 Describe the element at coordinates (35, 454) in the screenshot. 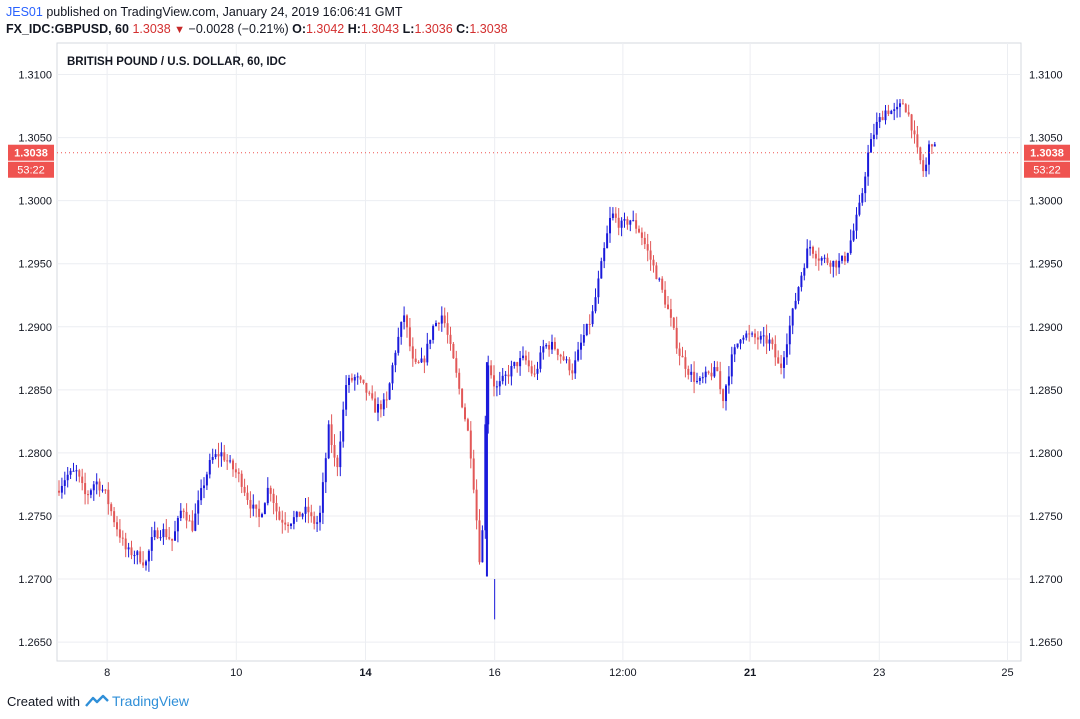

I see `y-tick-label-left: 1.2800` at that location.